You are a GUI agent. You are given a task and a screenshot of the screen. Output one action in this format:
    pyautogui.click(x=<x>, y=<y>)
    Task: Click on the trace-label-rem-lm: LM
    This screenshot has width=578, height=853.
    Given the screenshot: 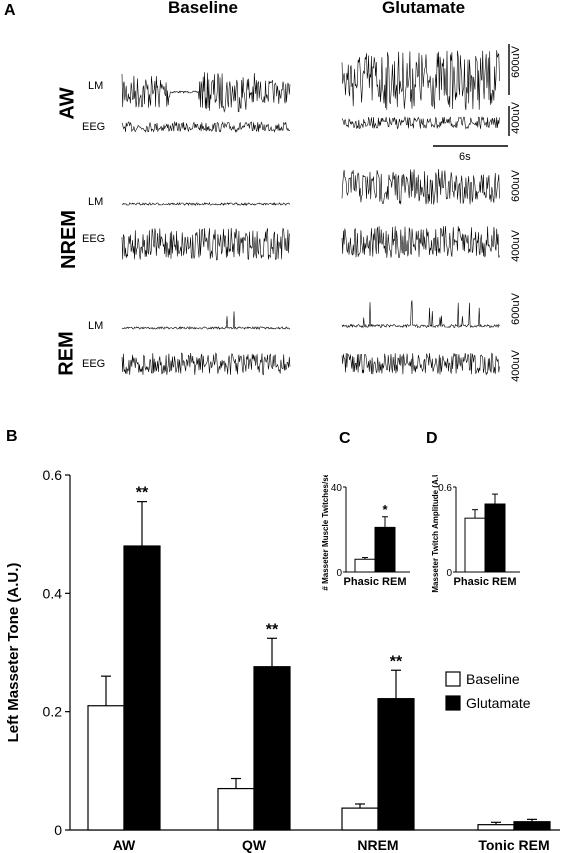 What is the action you would take?
    pyautogui.click(x=96, y=326)
    